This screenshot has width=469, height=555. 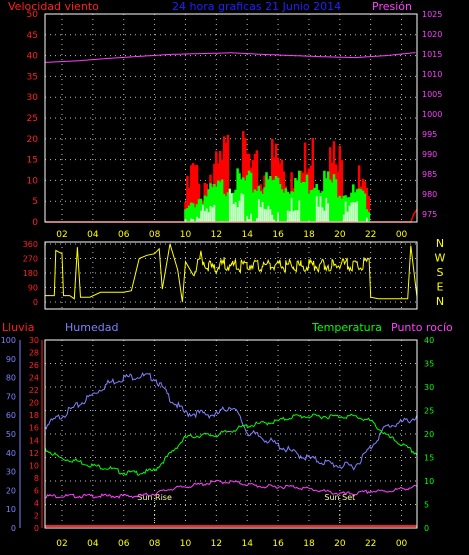 I want to click on rain-tick-label: 20, so click(x=34, y=403).